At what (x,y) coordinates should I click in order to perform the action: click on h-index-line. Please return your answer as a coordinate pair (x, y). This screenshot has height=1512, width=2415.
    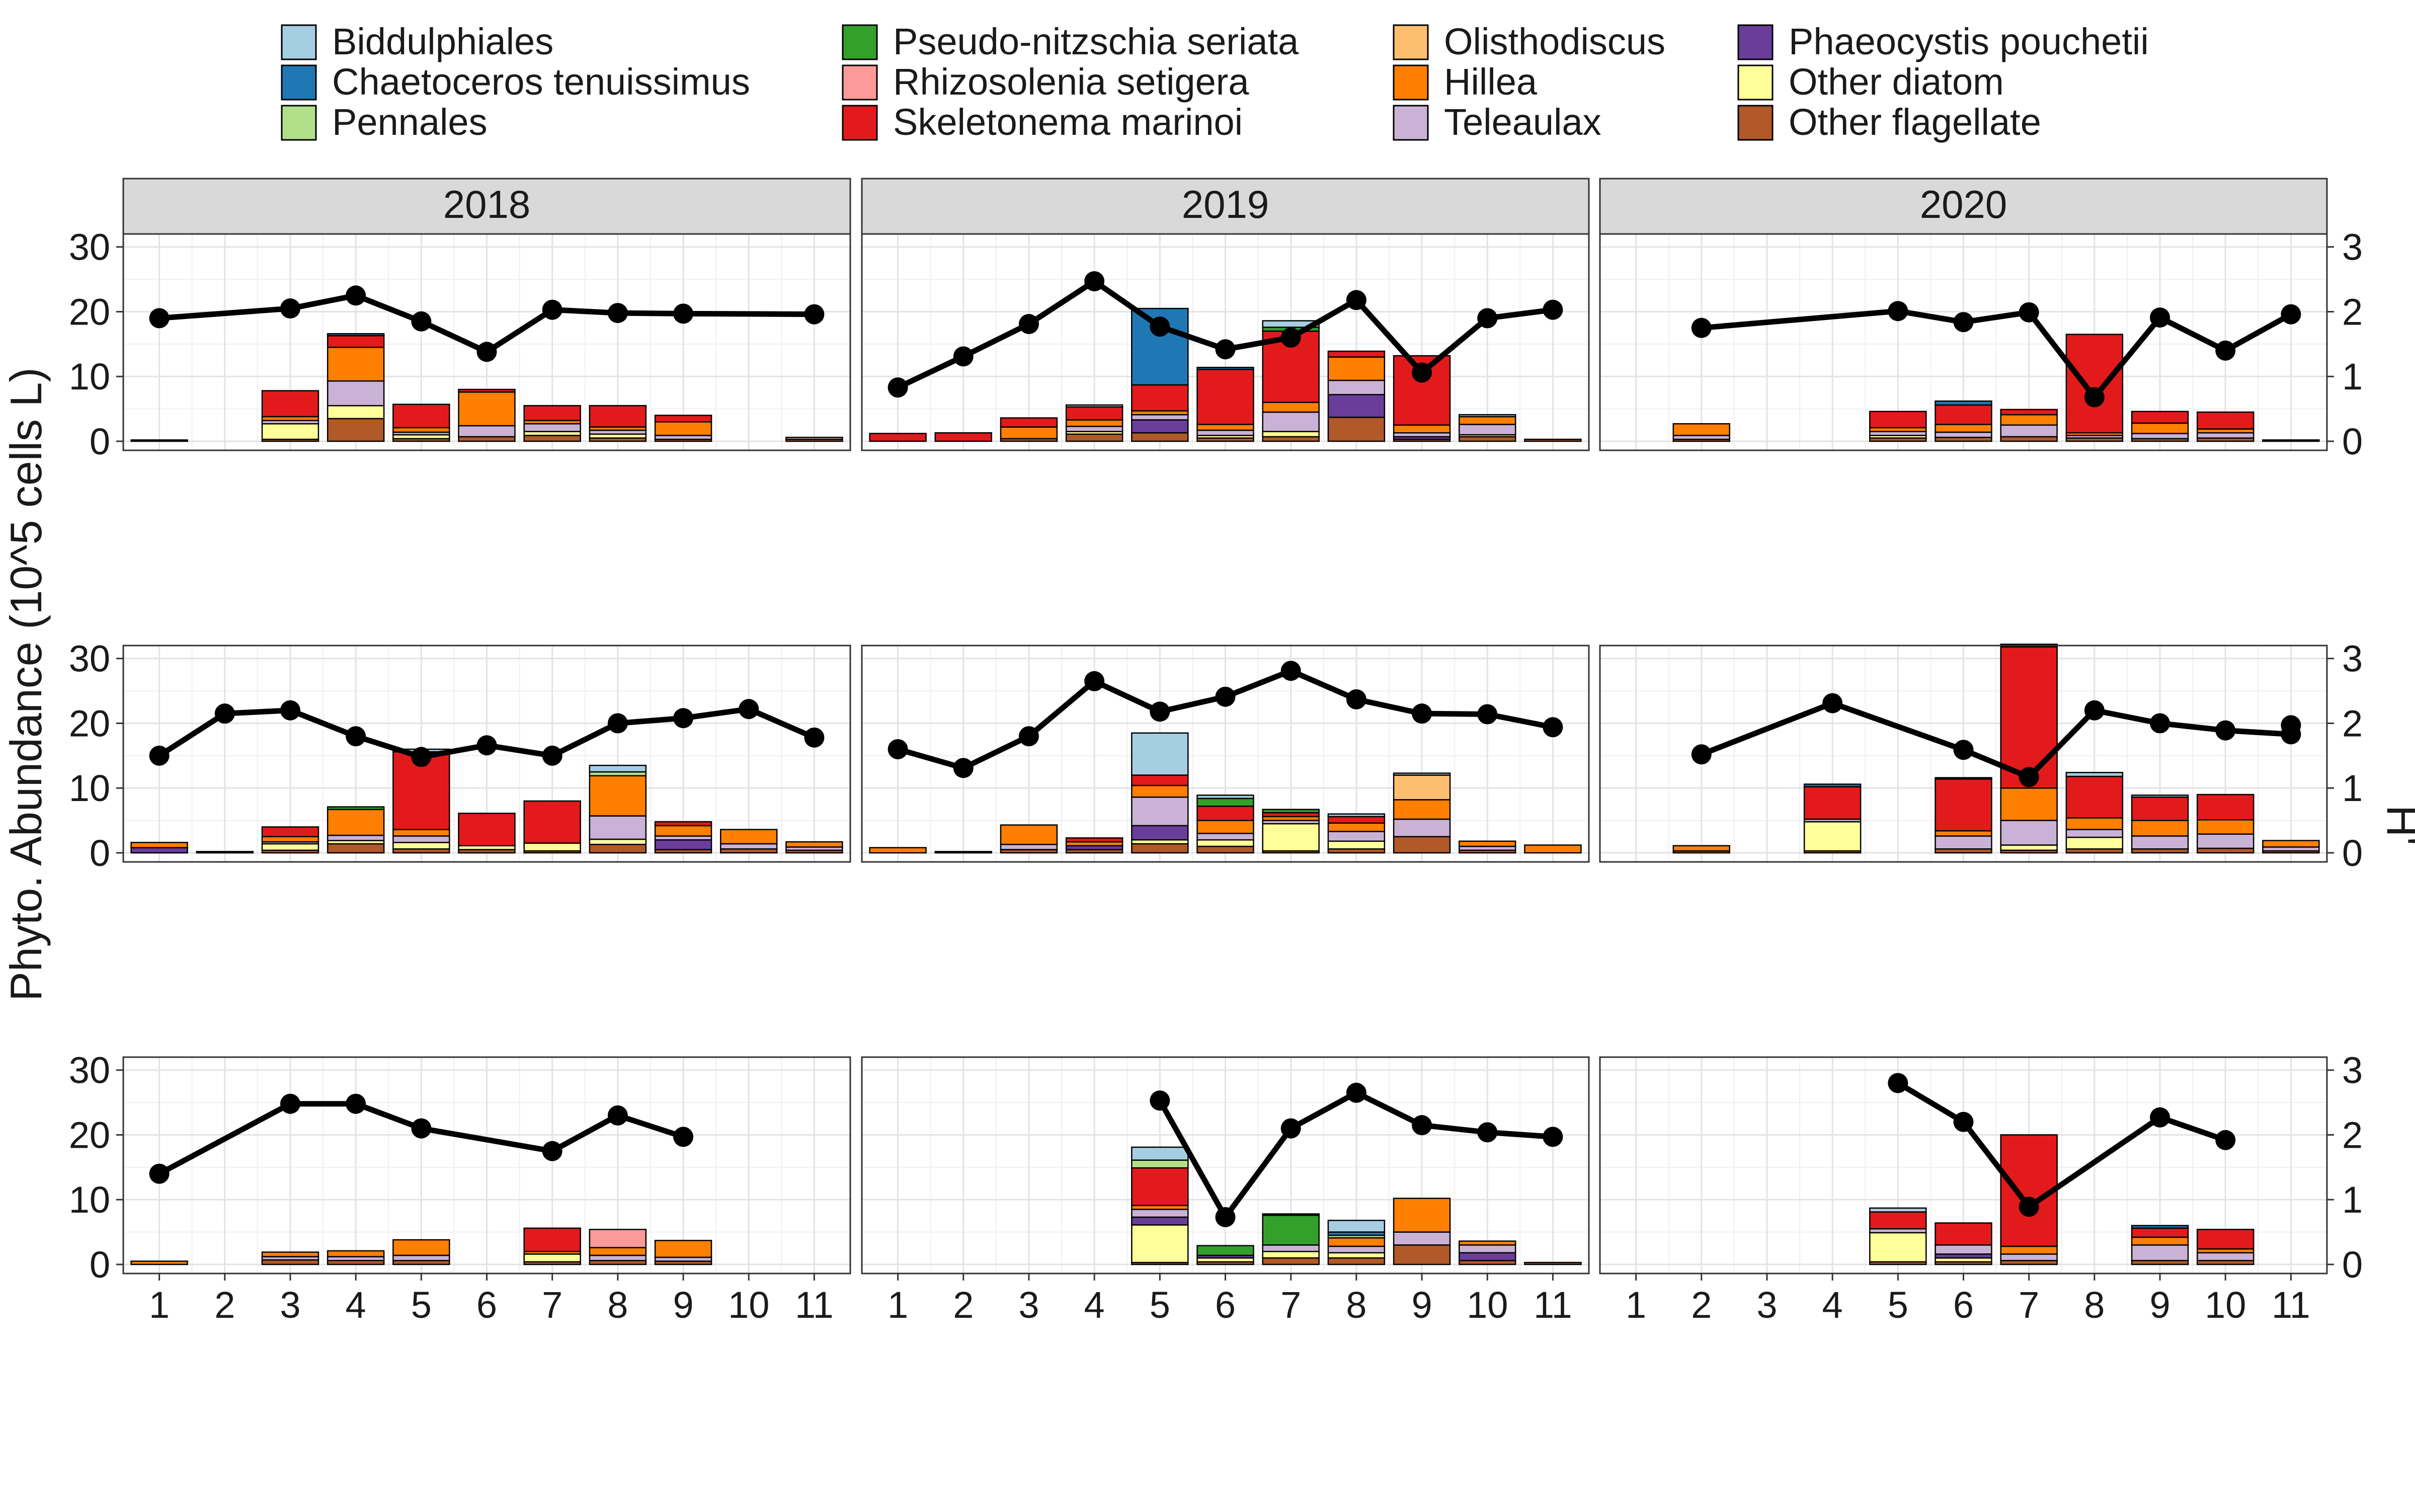
    Looking at the image, I should click on (1997, 354).